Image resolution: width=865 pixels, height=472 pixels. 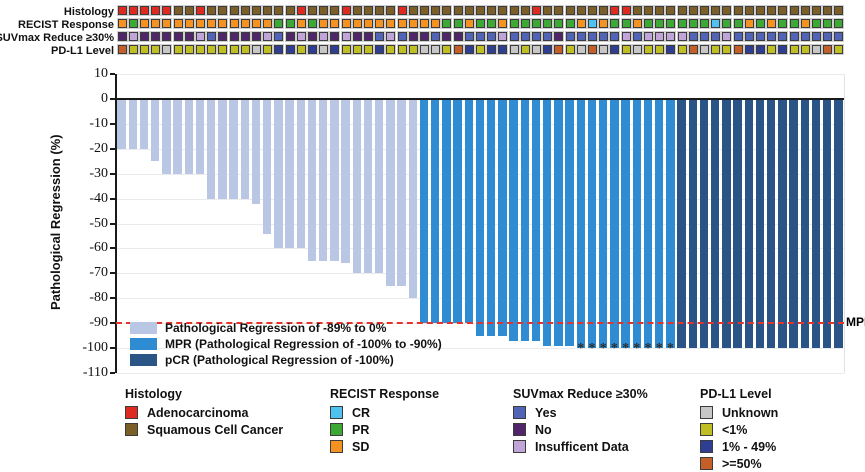 I want to click on significance-asterisk: *, so click(x=659, y=348).